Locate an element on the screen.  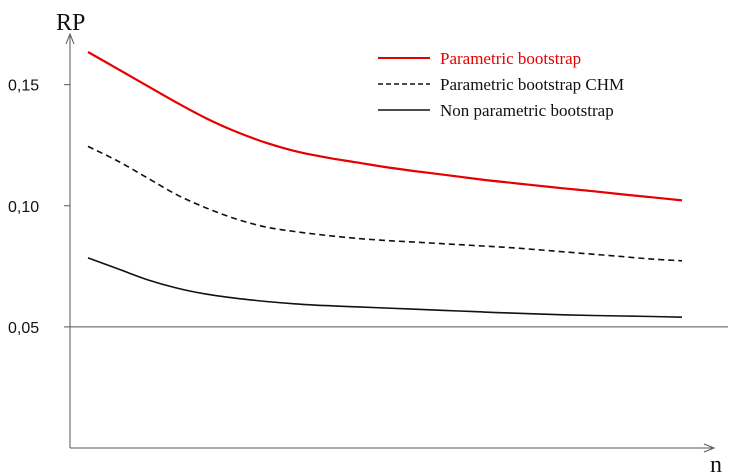
legend-label-parametric-bootstrap-chm: Parametric bootstrap CHM is located at coordinates (532, 84).